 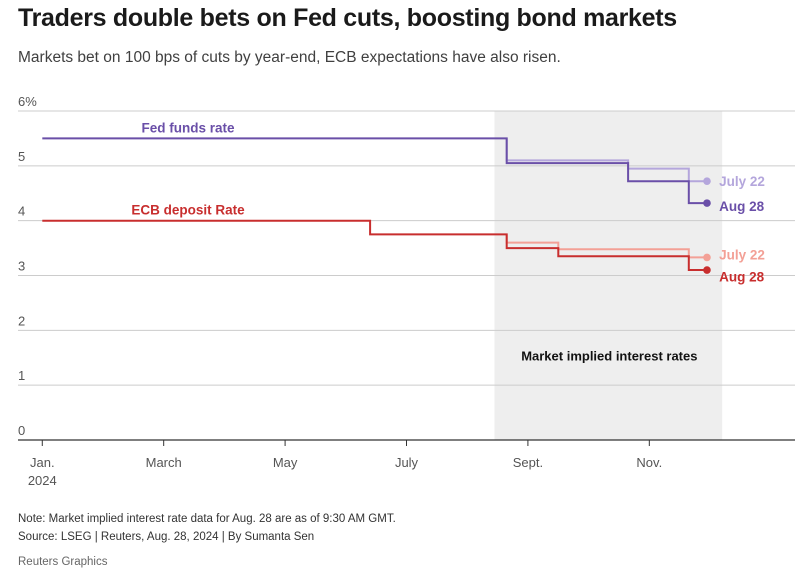 What do you see at coordinates (609, 355) in the screenshot?
I see `region-label: Market implied interest rates` at bounding box center [609, 355].